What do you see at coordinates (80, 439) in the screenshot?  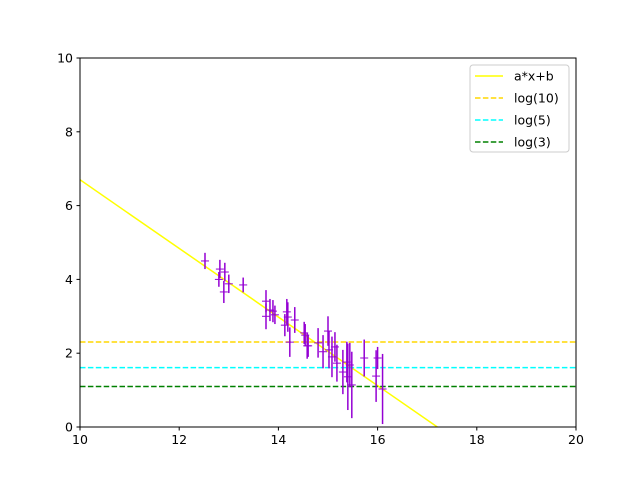 I see `x-tick-label: 10` at bounding box center [80, 439].